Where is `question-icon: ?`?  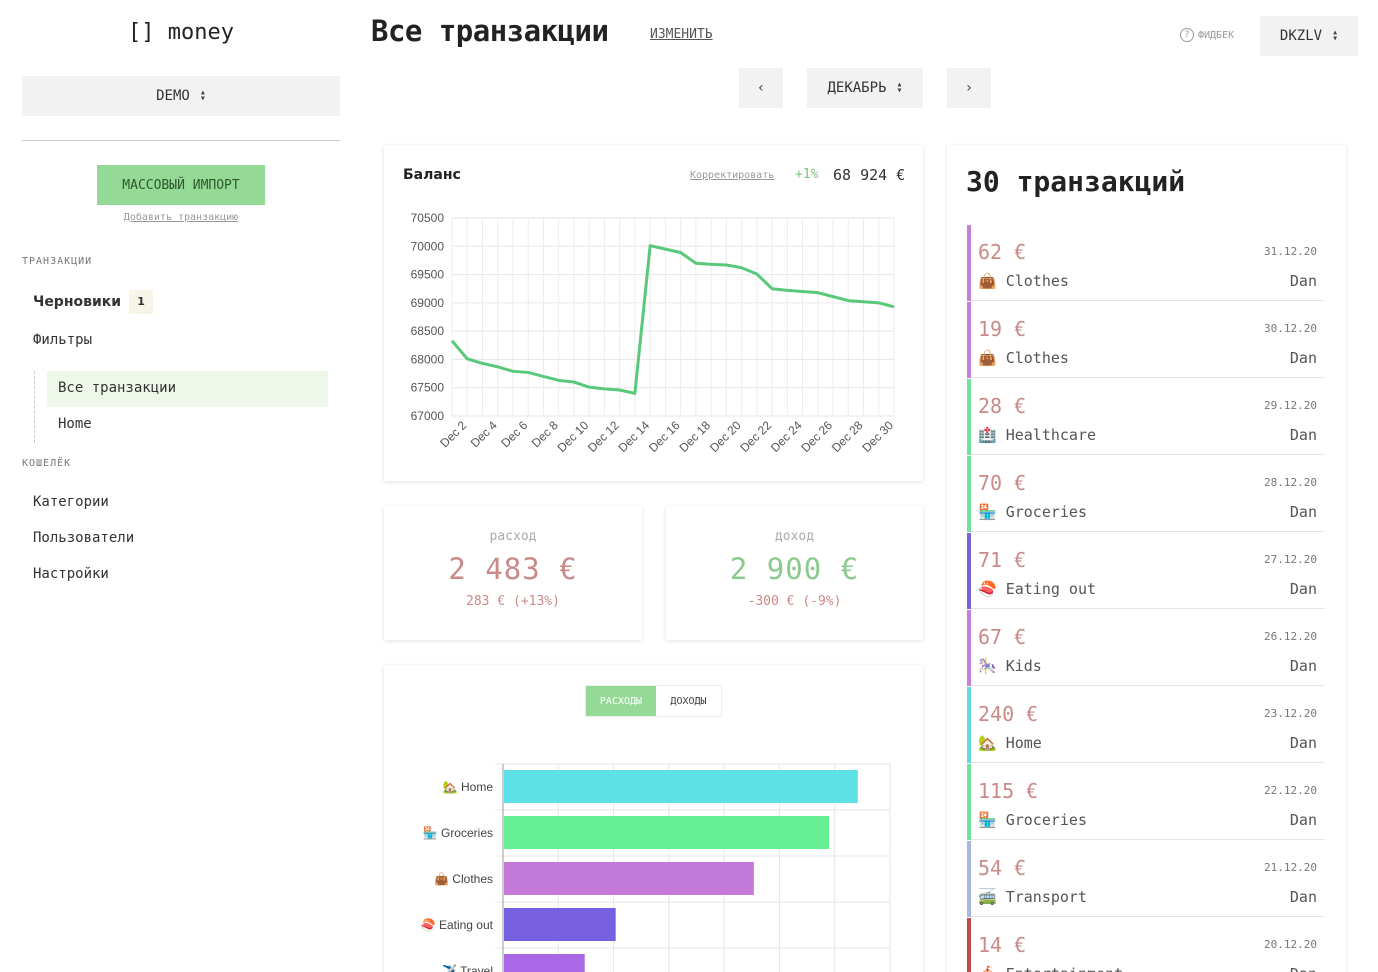 question-icon: ? is located at coordinates (1187, 35).